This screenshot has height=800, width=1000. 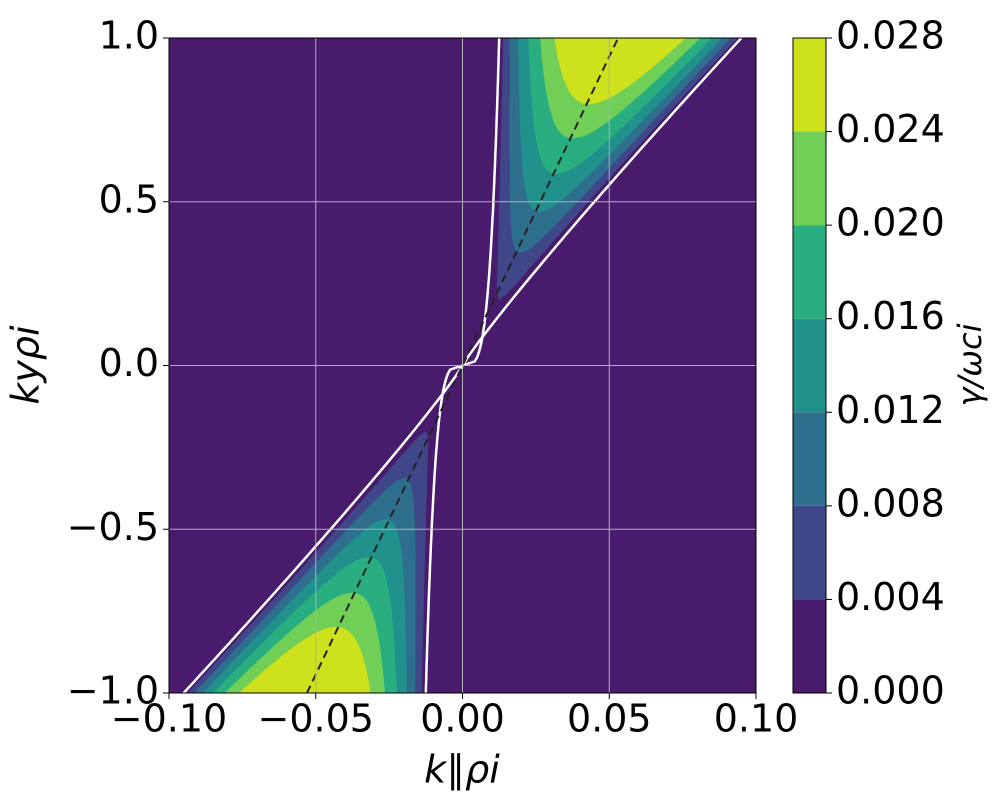 What do you see at coordinates (890, 129) in the screenshot?
I see `colorbar-tick-label: 0.024` at bounding box center [890, 129].